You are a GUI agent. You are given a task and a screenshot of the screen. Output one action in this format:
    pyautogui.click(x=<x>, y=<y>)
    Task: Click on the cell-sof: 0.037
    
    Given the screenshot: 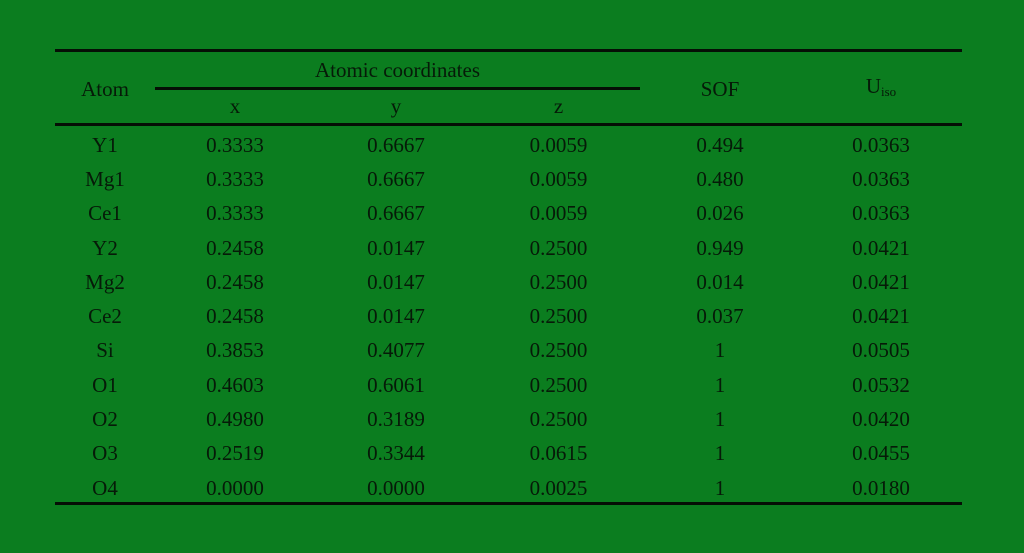 What is the action you would take?
    pyautogui.click(x=720, y=316)
    